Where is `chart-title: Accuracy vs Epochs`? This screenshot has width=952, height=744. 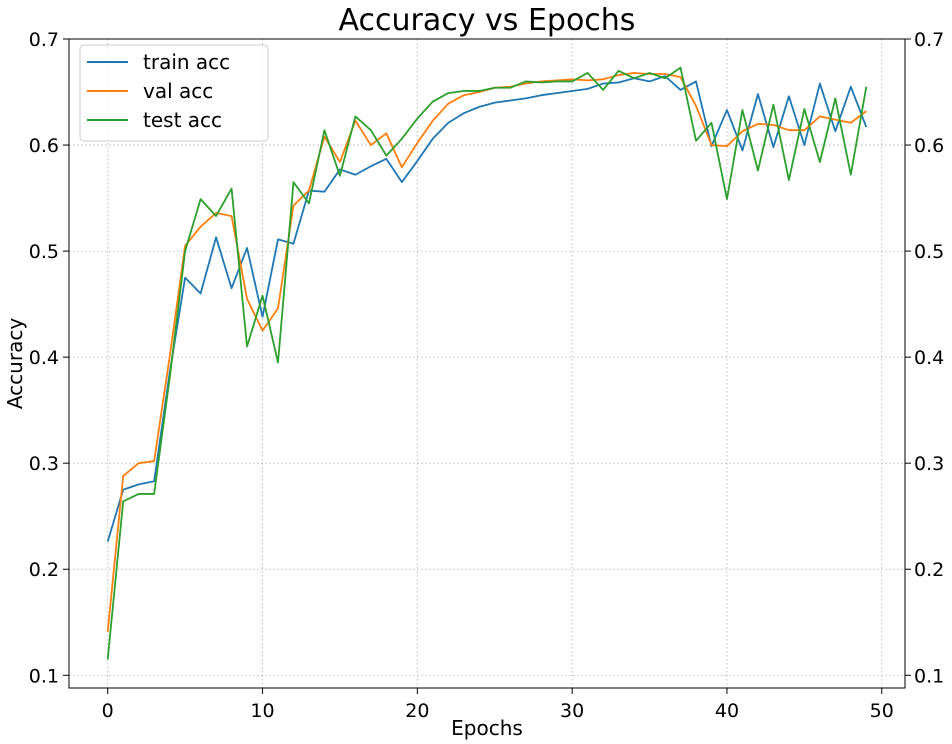 chart-title: Accuracy vs Epochs is located at coordinates (487, 20).